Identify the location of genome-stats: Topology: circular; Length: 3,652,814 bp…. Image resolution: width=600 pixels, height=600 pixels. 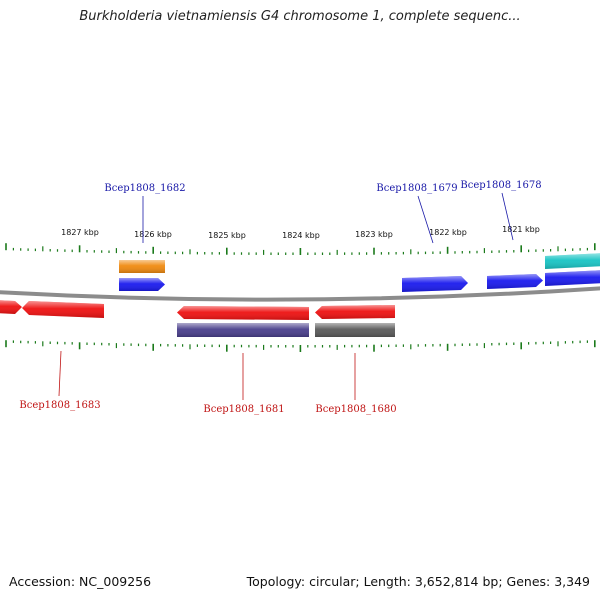
(418, 581).